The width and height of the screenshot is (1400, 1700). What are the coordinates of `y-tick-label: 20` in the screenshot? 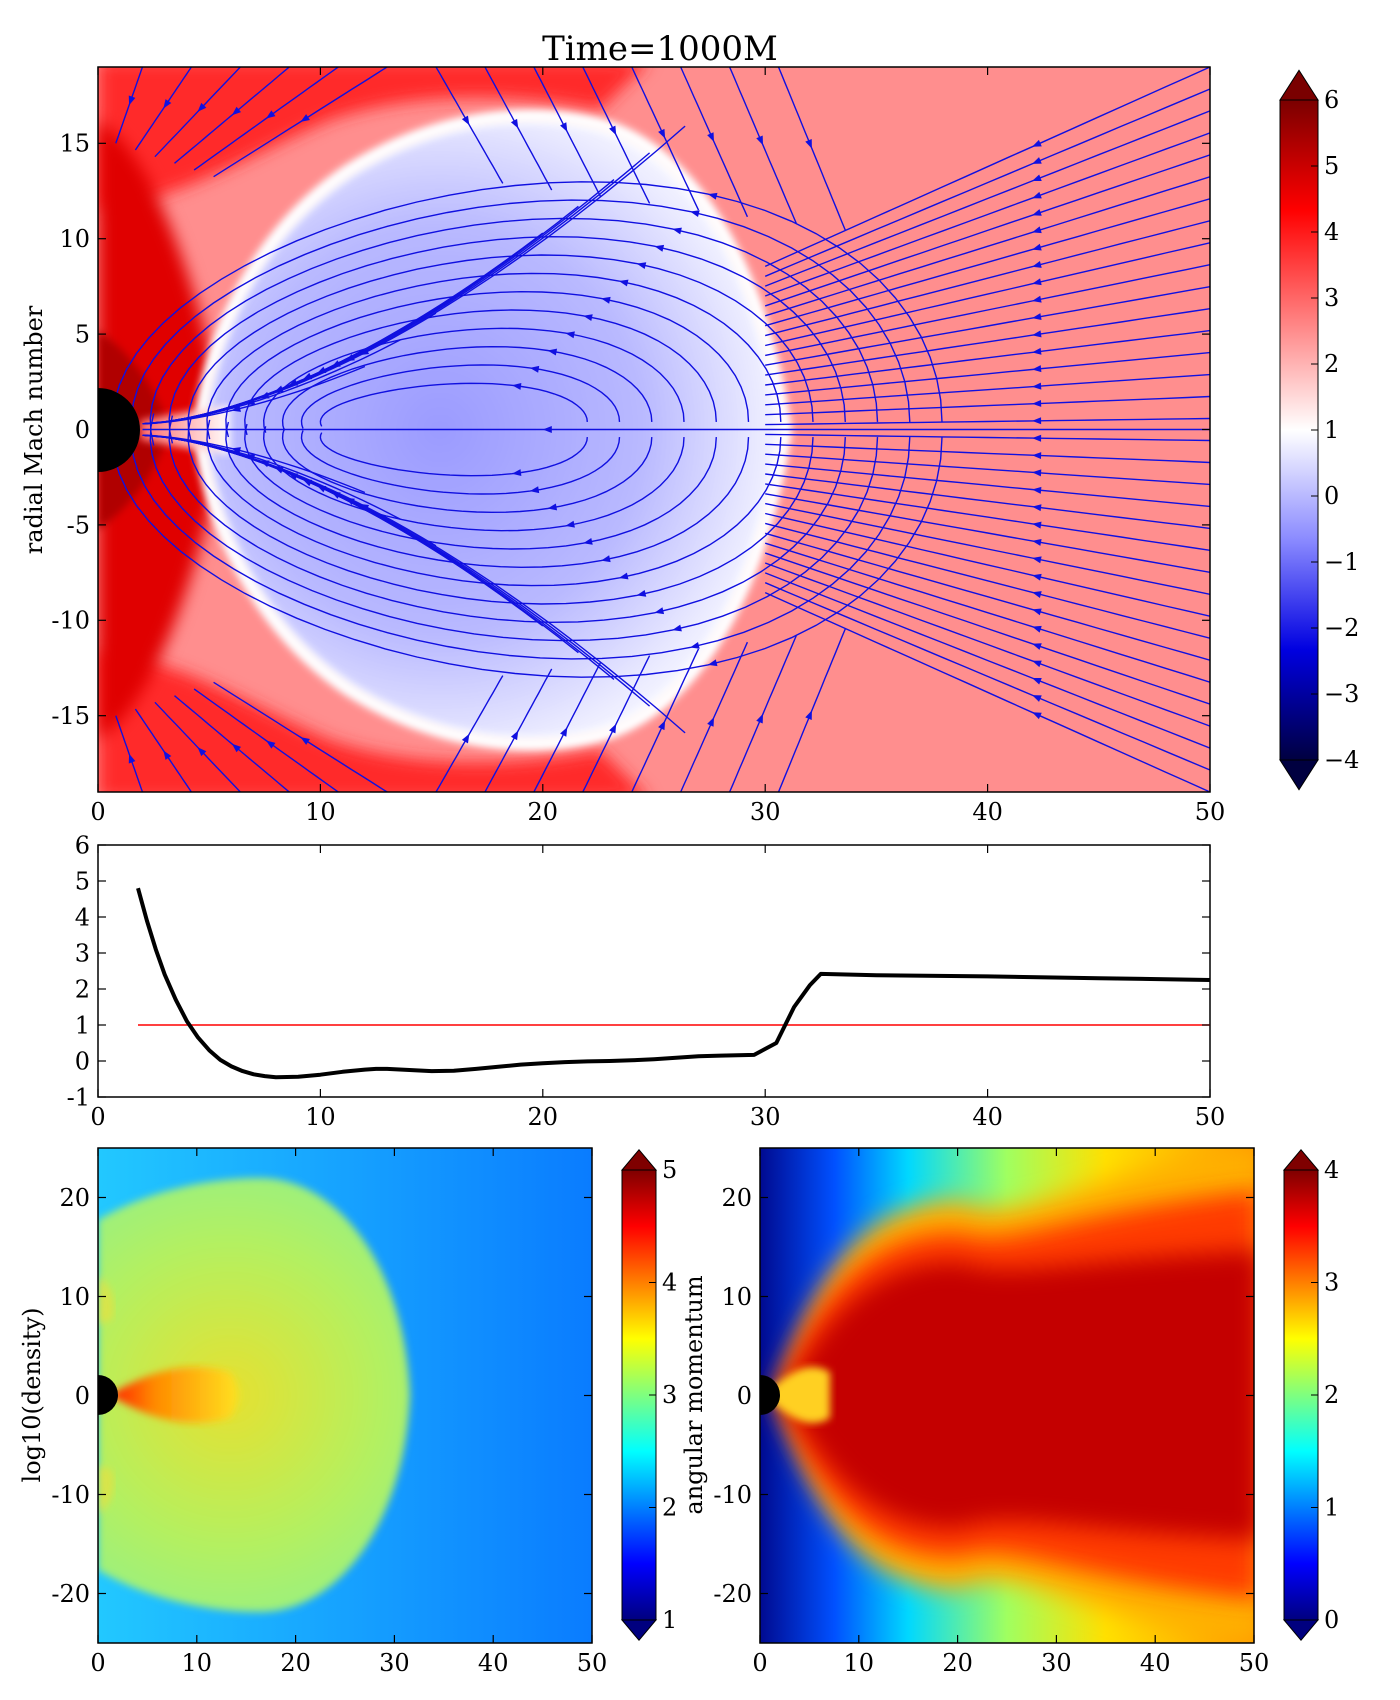 It's located at (736, 1198).